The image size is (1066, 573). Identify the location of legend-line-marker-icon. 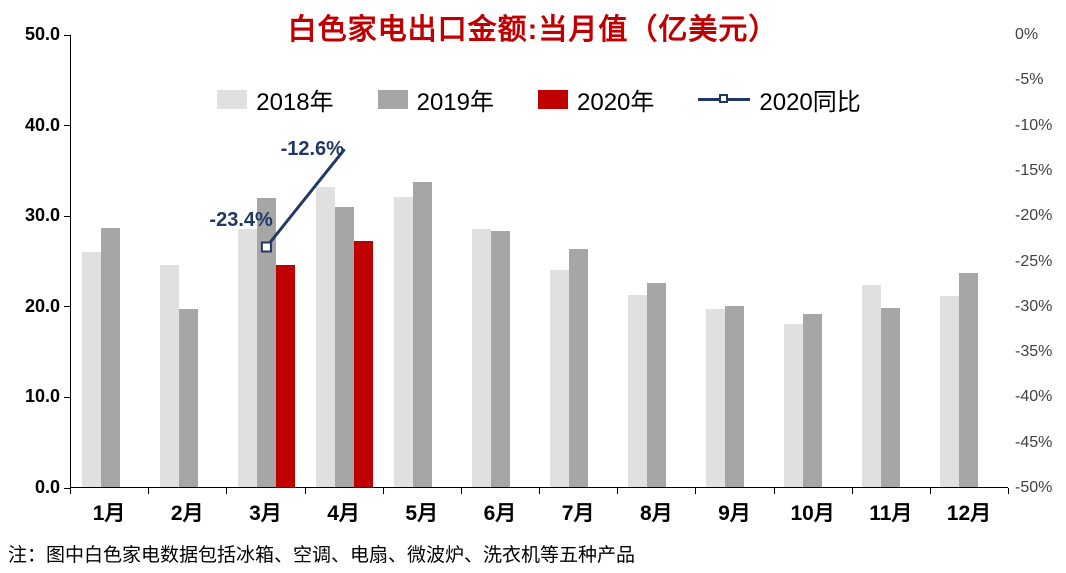
(724, 98).